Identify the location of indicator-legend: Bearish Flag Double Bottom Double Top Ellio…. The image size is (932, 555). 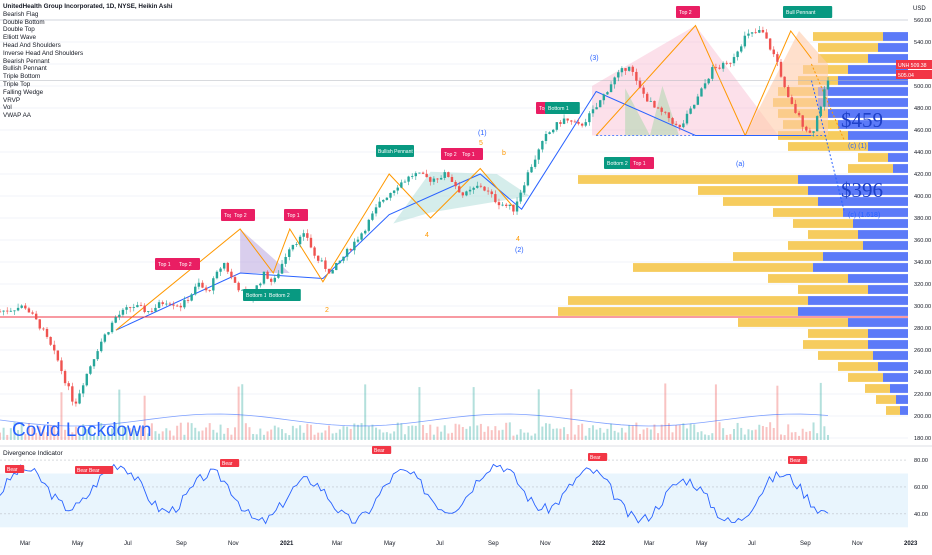
(87, 65).